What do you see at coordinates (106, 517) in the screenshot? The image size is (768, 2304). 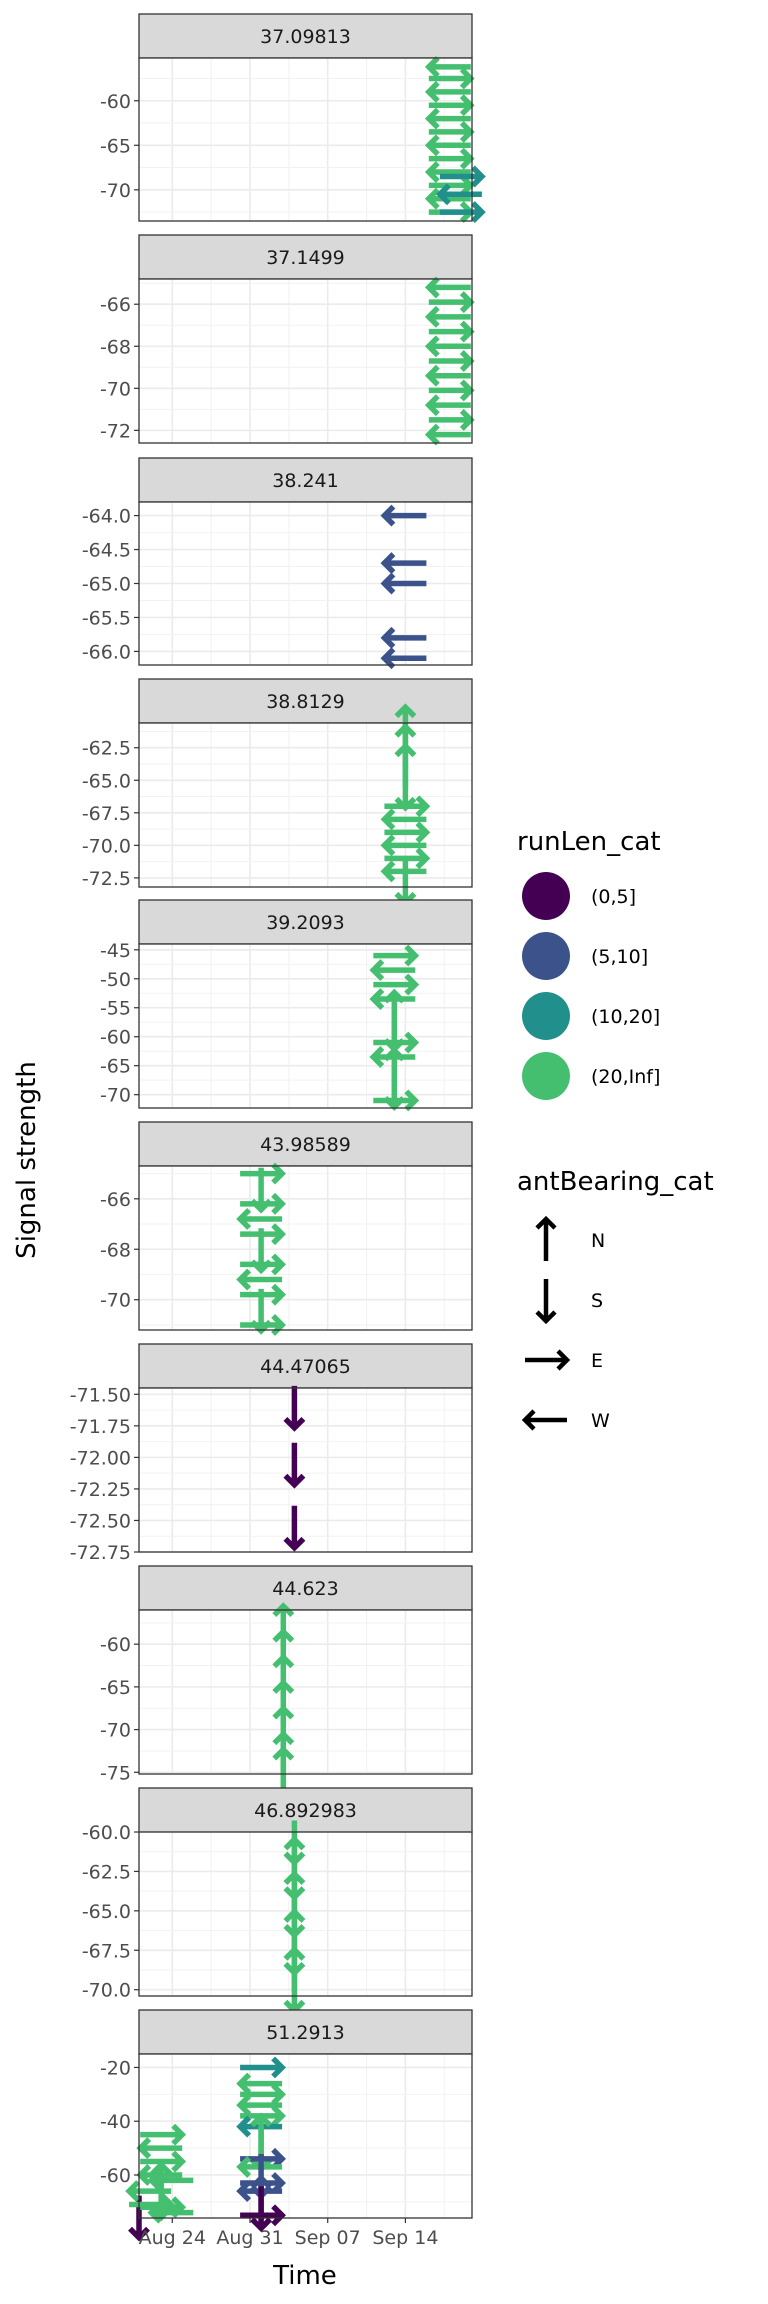 I see `y-tick-label: -64.0` at bounding box center [106, 517].